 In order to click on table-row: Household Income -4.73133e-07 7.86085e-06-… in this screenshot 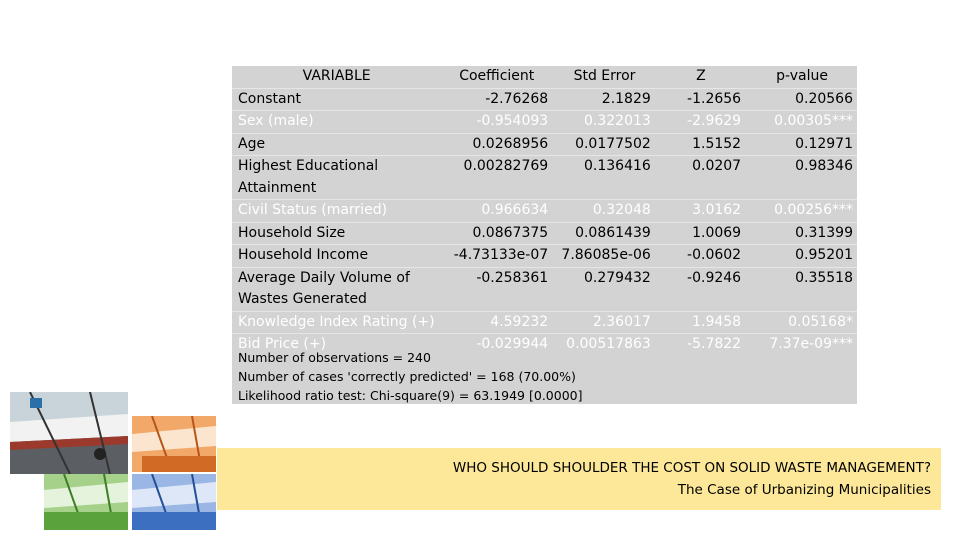, I will do `click(544, 256)`.